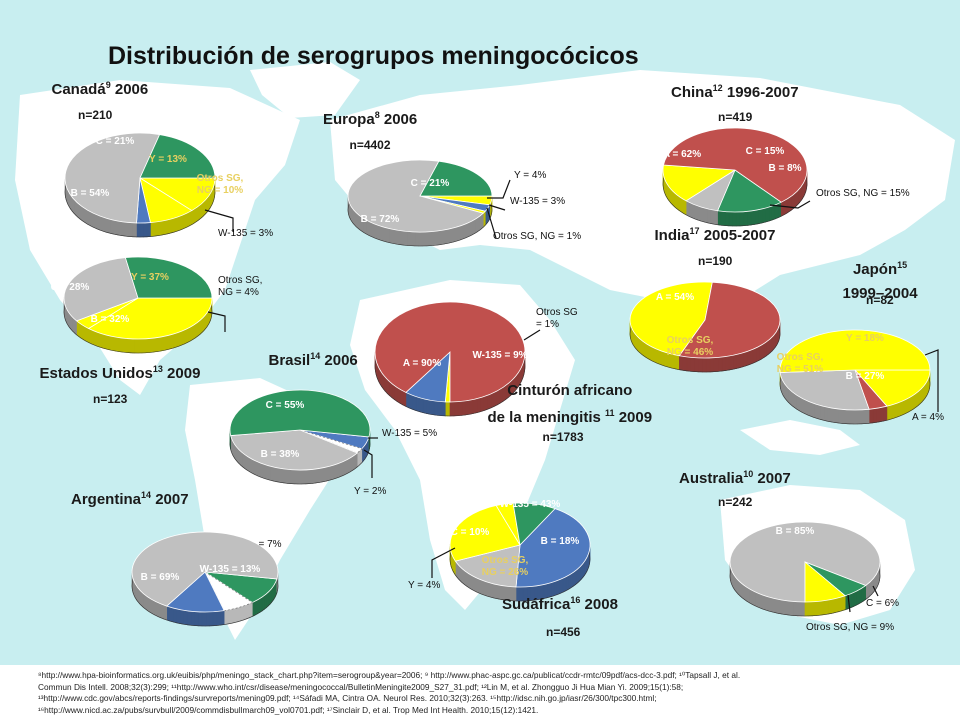 This screenshot has width=960, height=720. Describe the element at coordinates (305, 90) in the screenshot. I see `greenland-landmass` at that location.